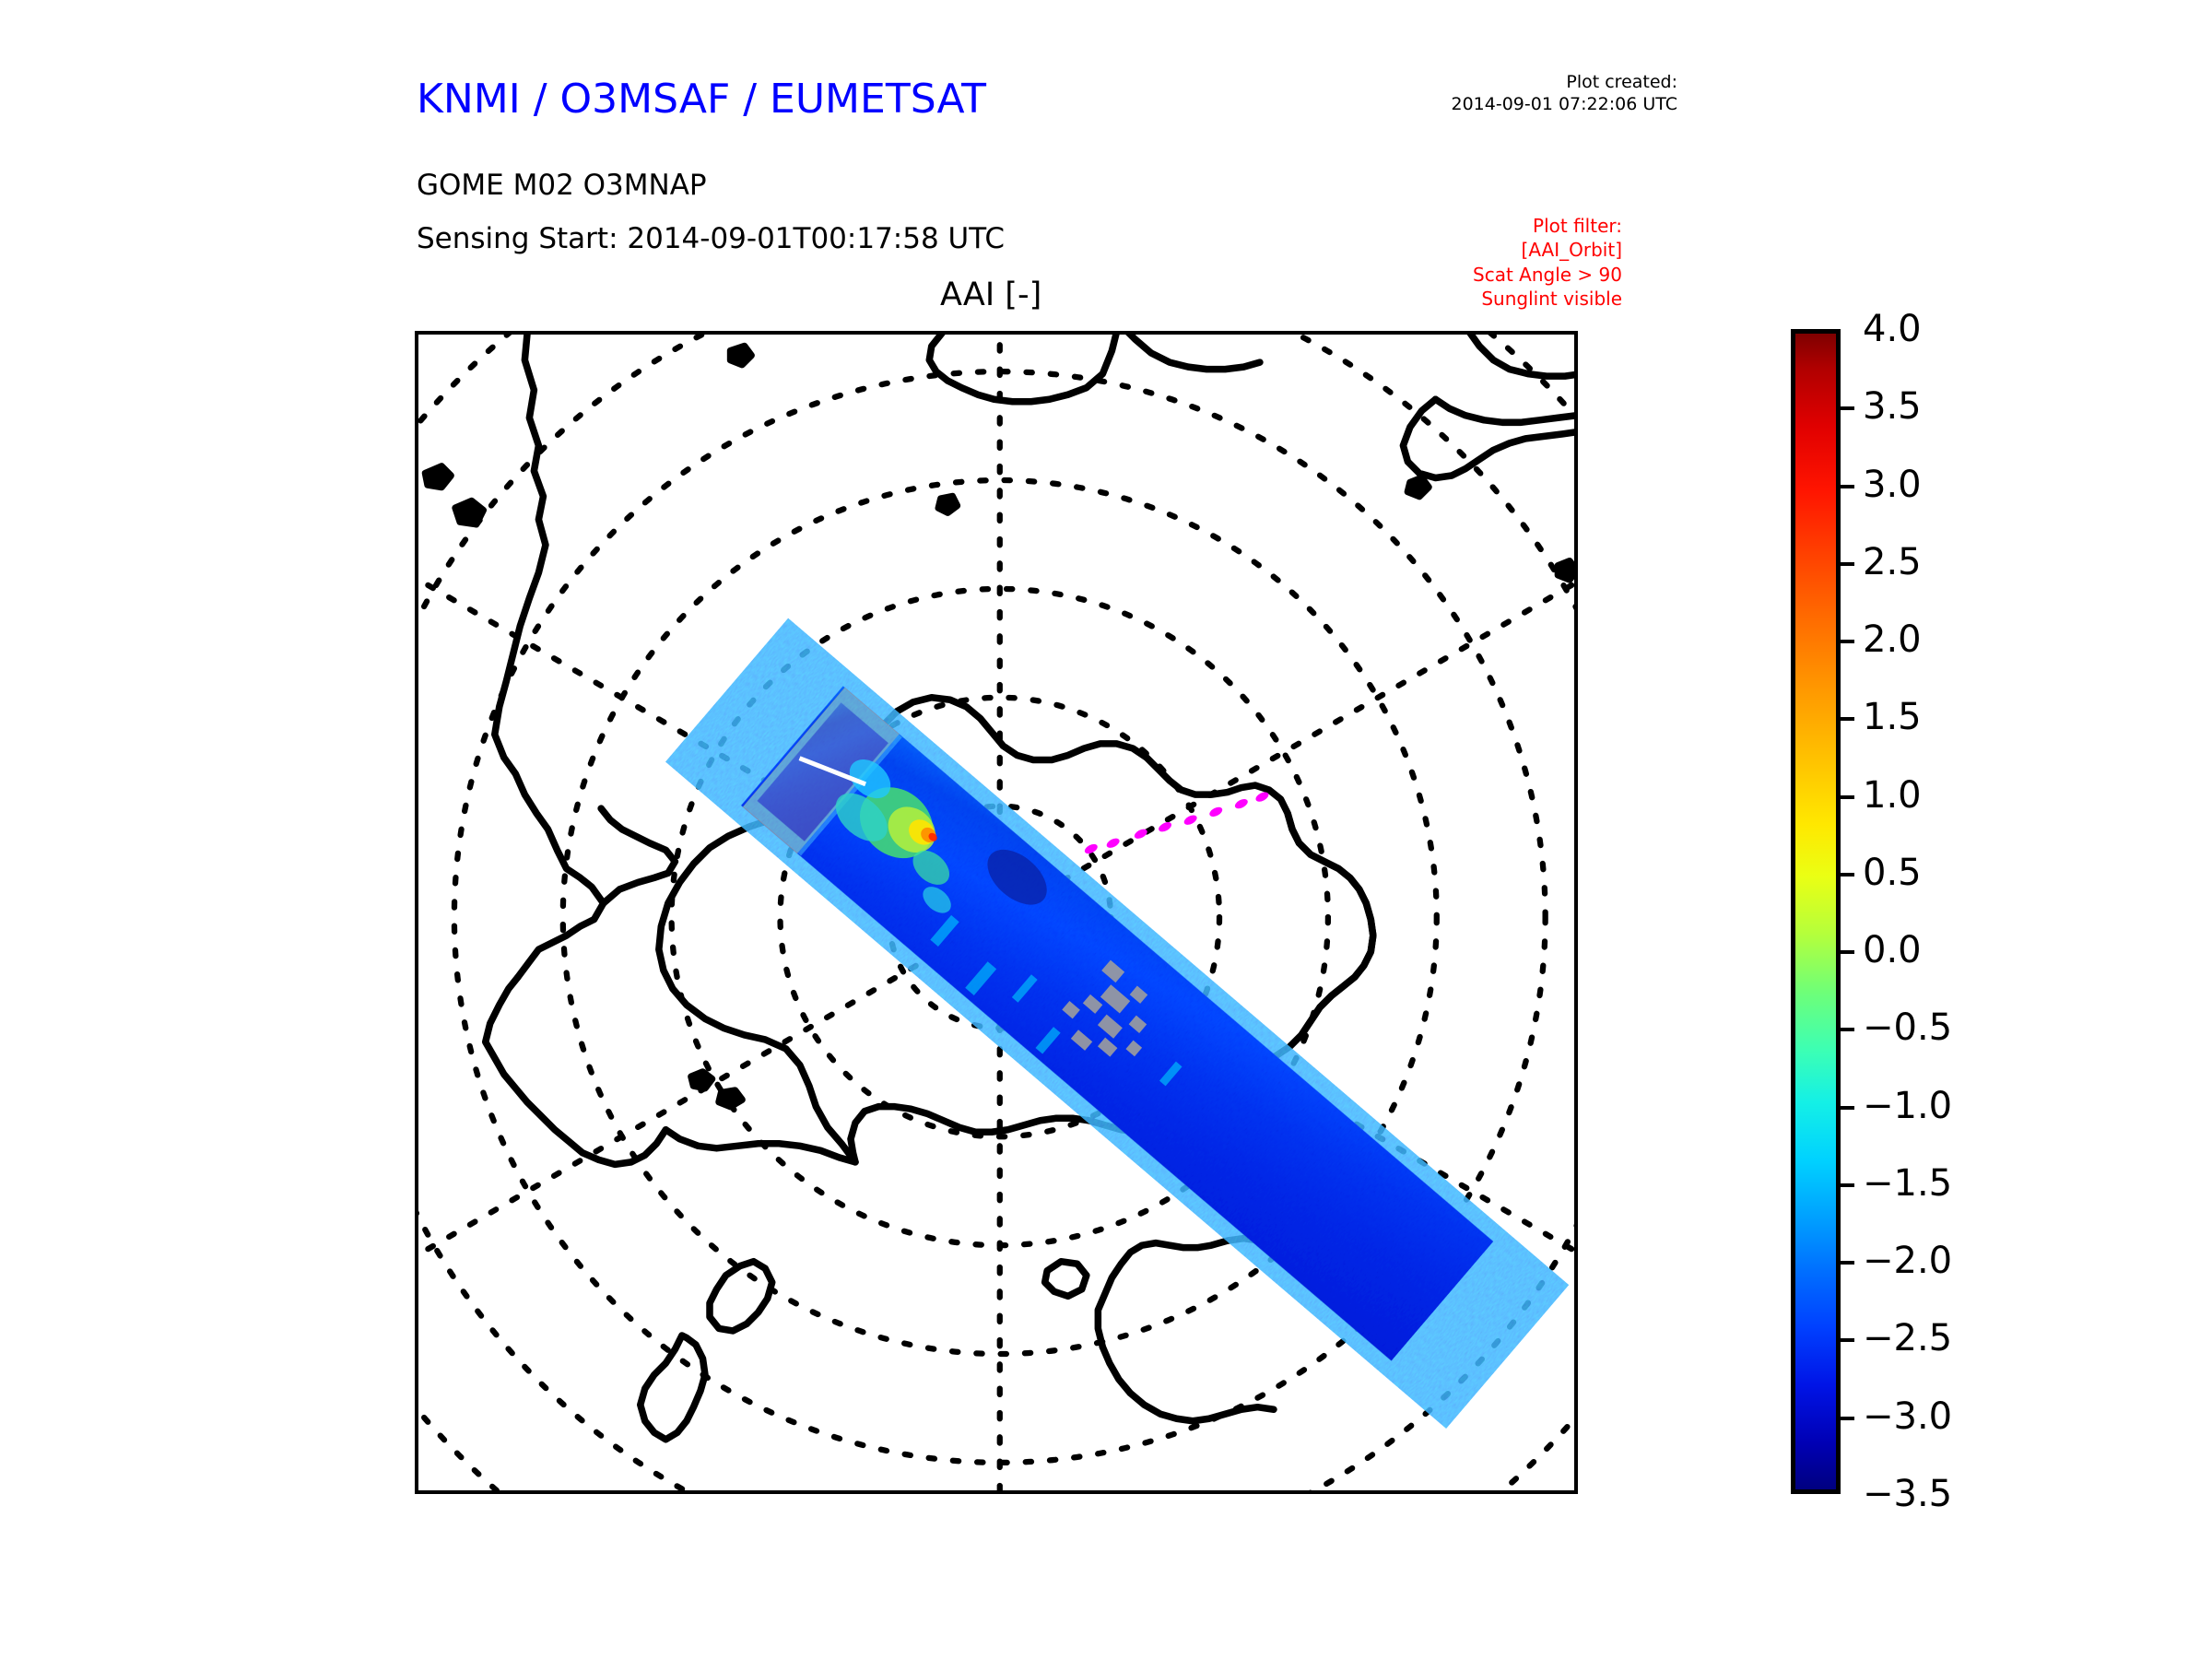 The height and width of the screenshot is (1659, 2212). Describe the element at coordinates (1065, 1278) in the screenshot. I see `coastline-tasmania` at that location.